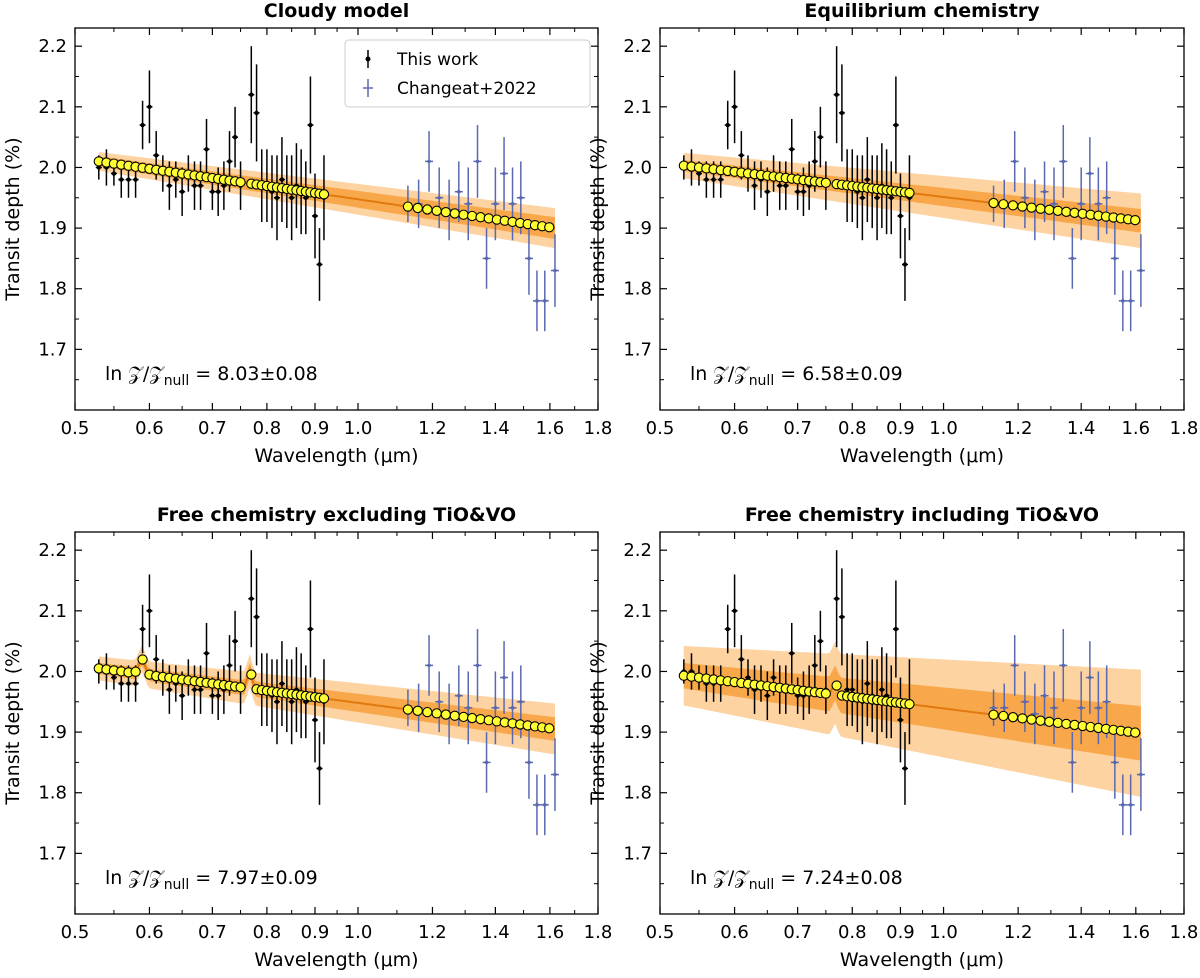  I want to click on y-axis-label: Transit depth (%), so click(13, 723).